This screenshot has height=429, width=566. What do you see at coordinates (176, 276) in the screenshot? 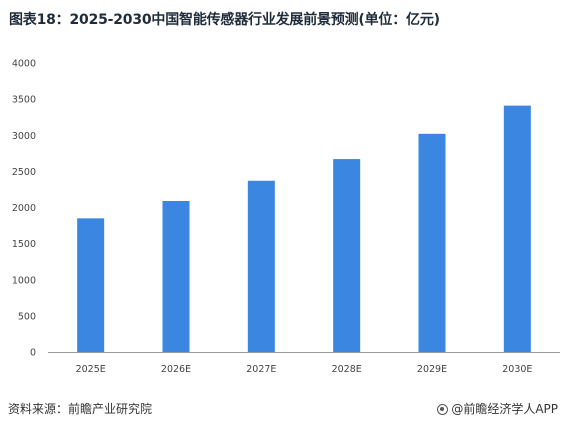
I see `bar-2026E` at bounding box center [176, 276].